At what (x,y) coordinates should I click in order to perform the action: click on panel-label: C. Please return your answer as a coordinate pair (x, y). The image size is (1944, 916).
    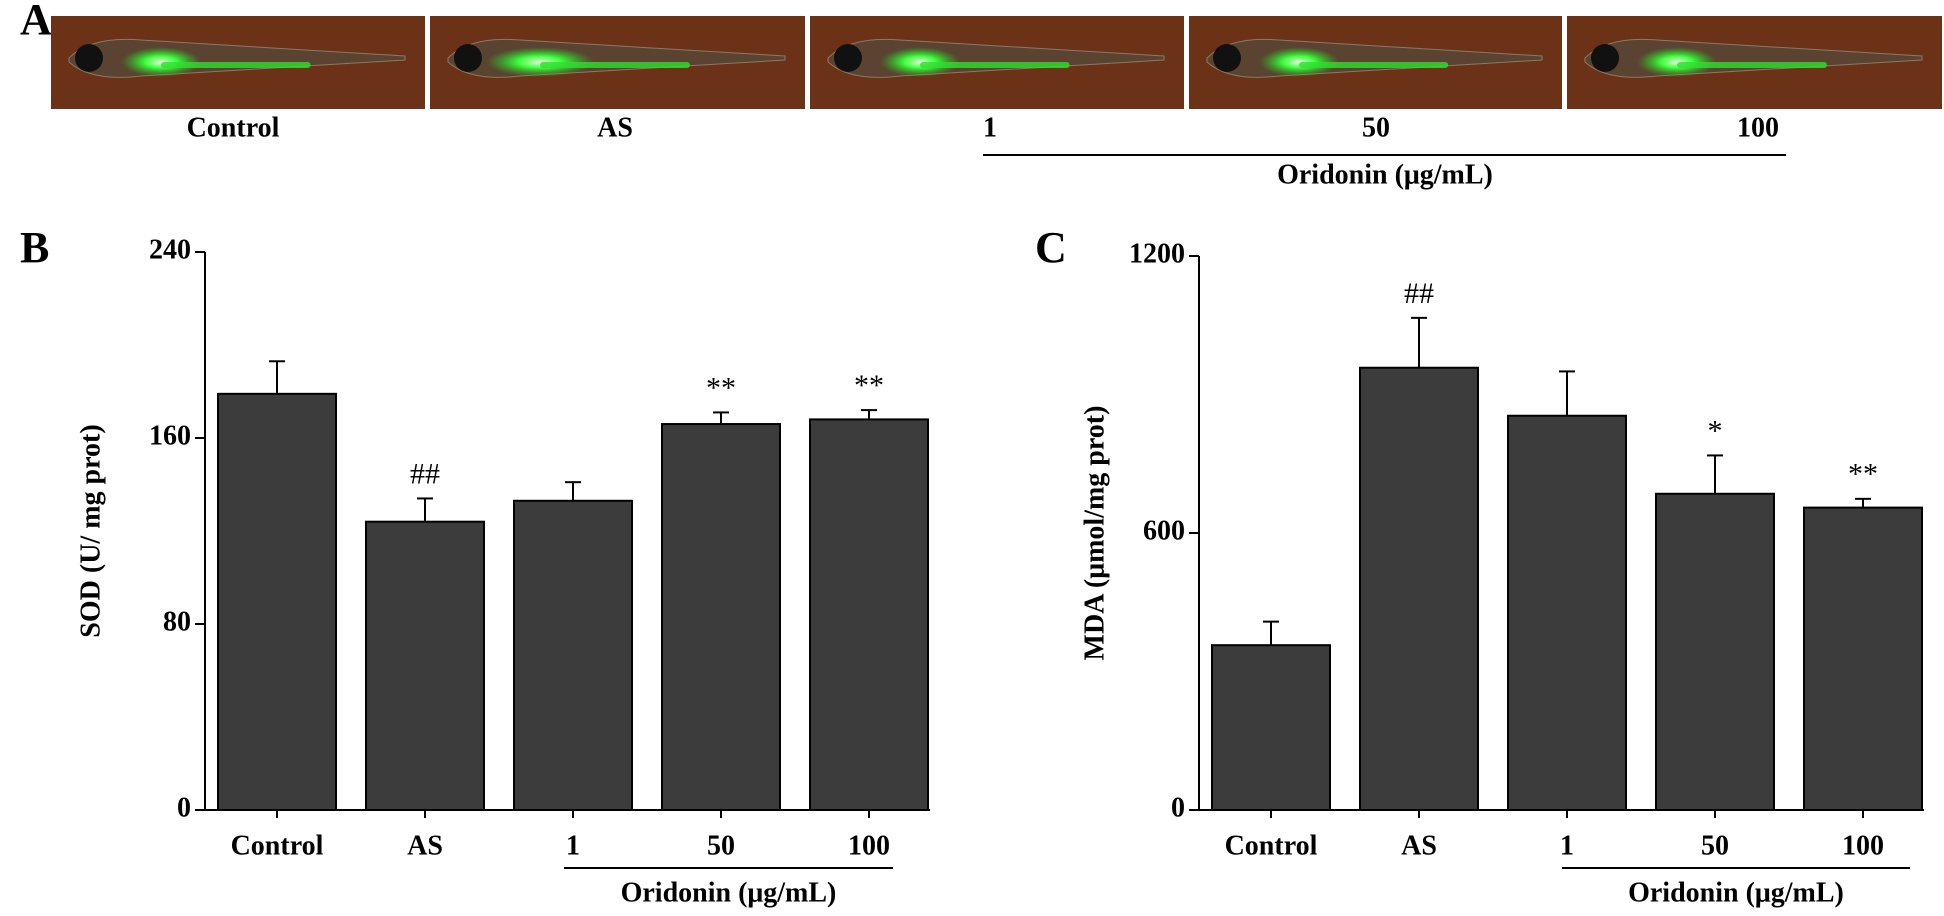
    Looking at the image, I should click on (1051, 247).